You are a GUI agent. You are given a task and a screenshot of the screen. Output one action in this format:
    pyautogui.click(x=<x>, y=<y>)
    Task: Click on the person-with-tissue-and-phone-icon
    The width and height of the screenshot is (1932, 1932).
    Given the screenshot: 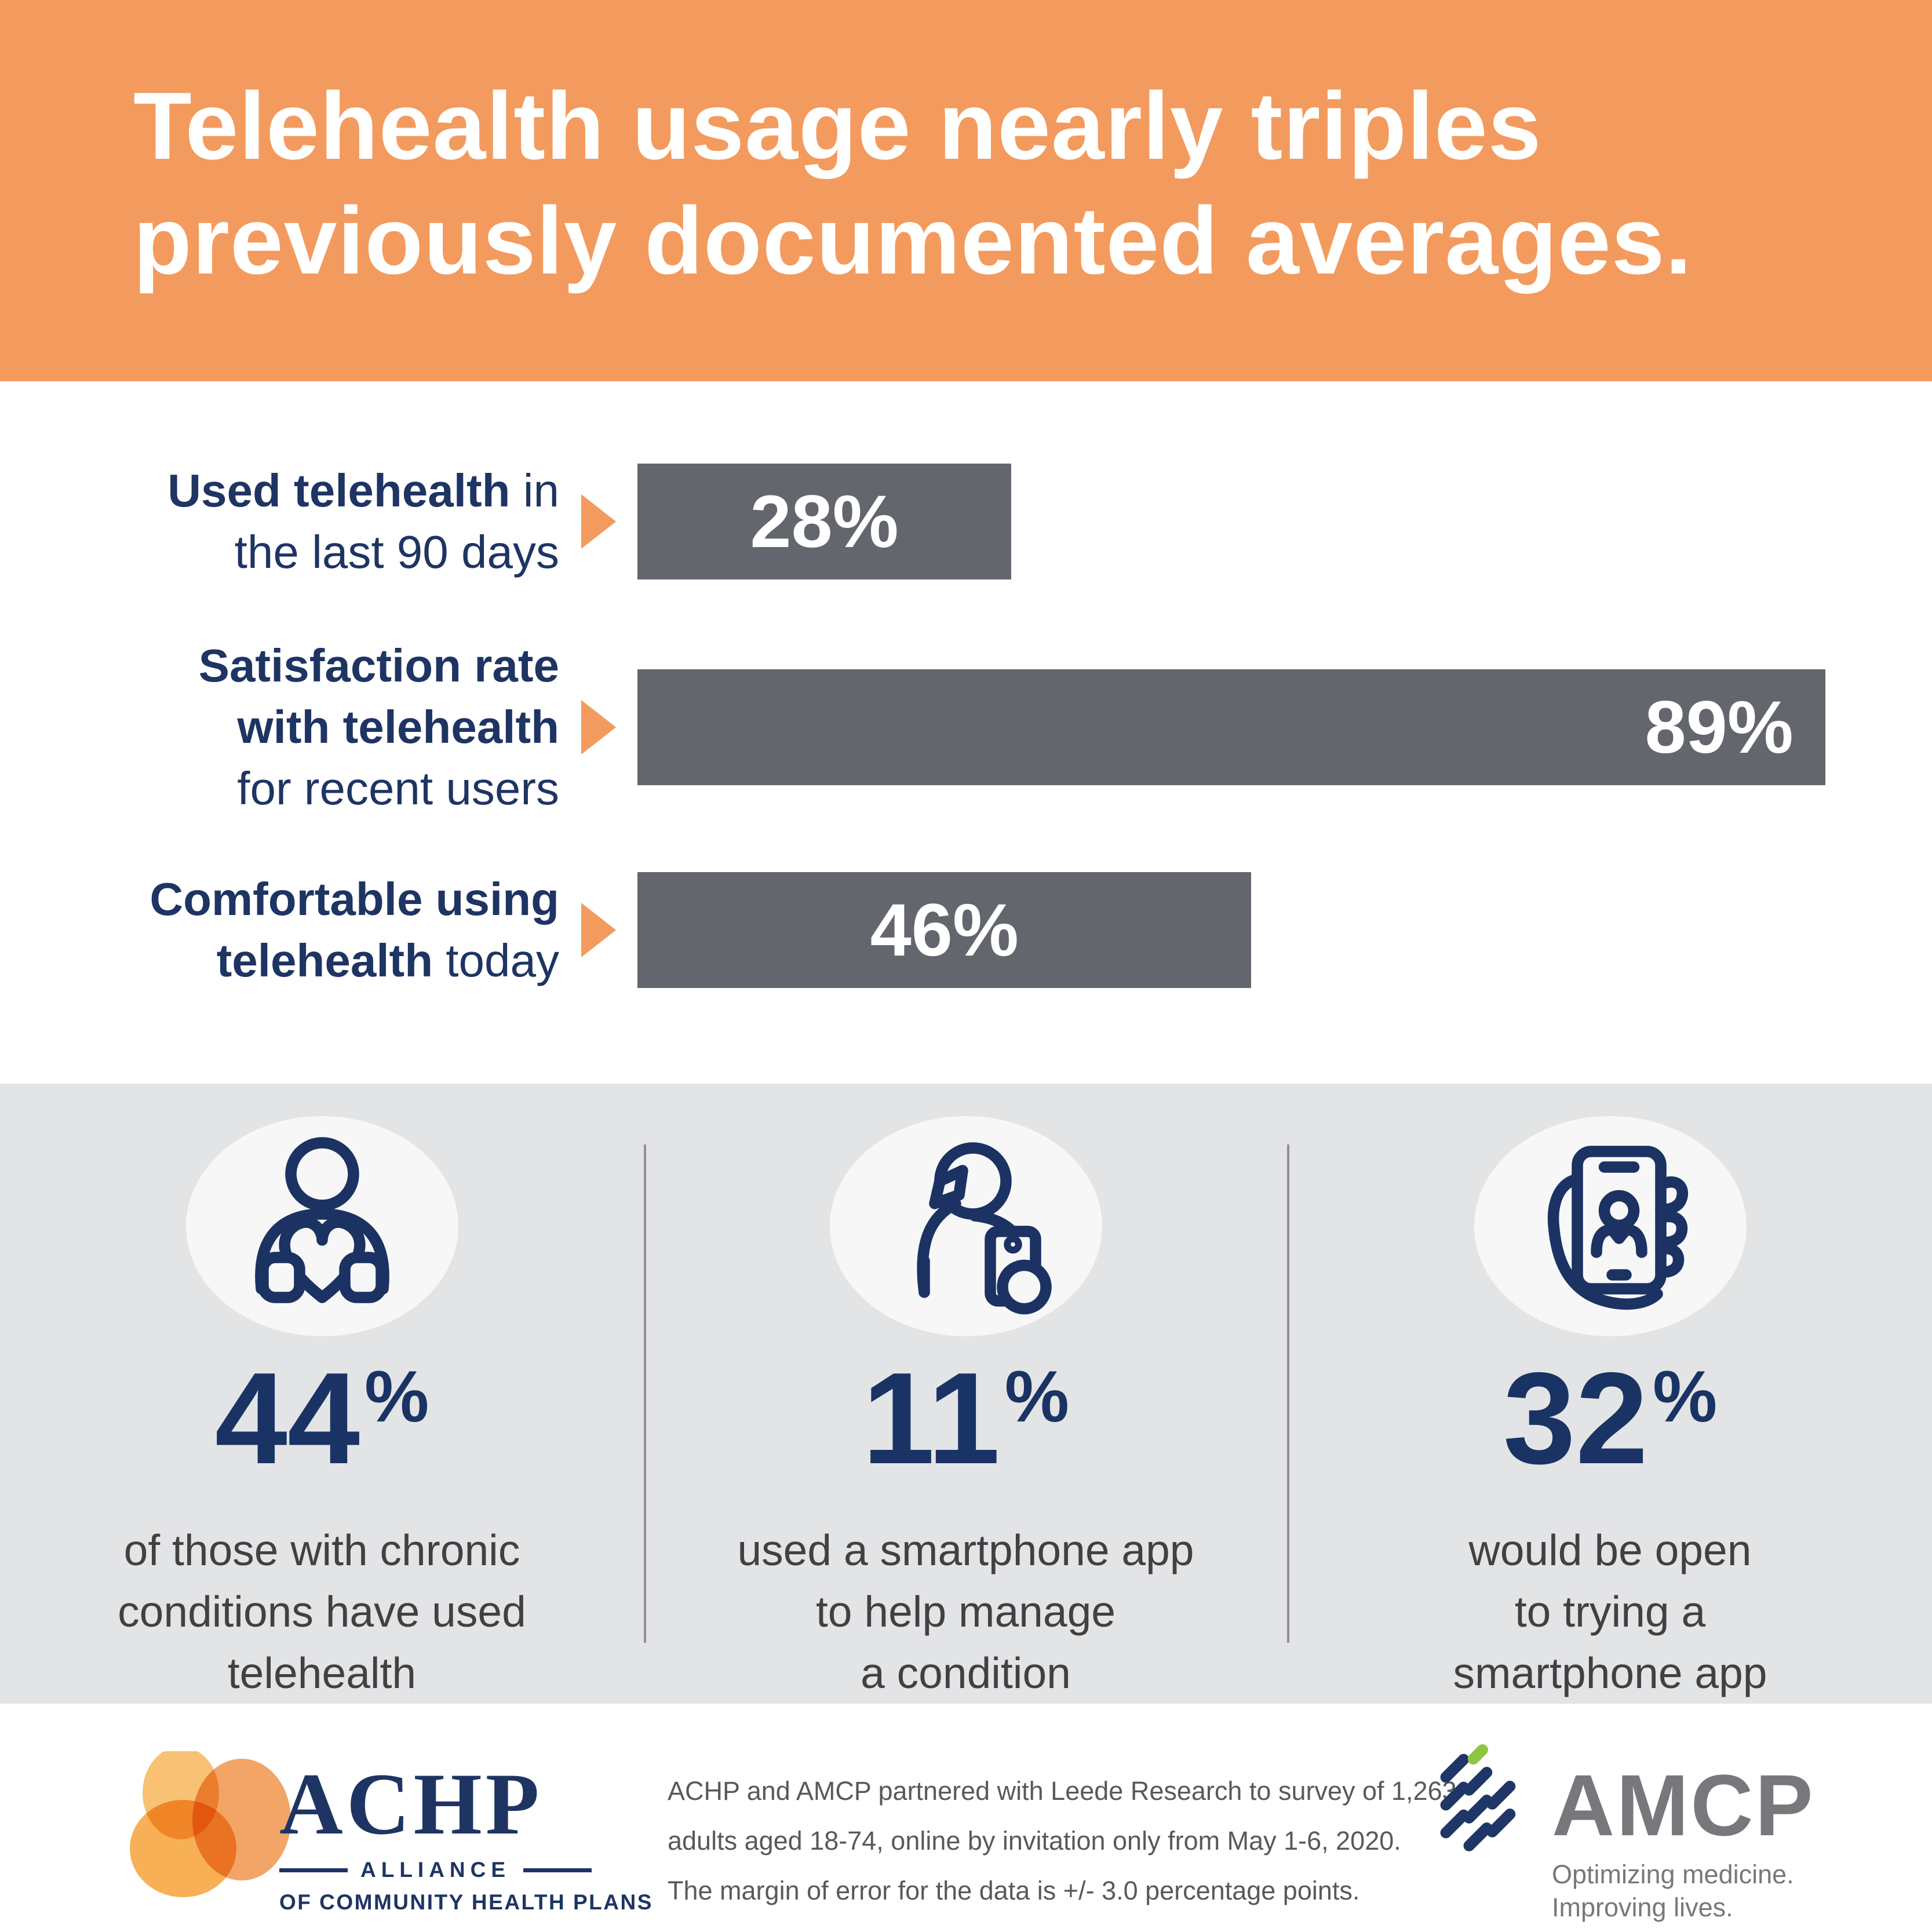 What is the action you would take?
    pyautogui.click(x=984, y=1228)
    